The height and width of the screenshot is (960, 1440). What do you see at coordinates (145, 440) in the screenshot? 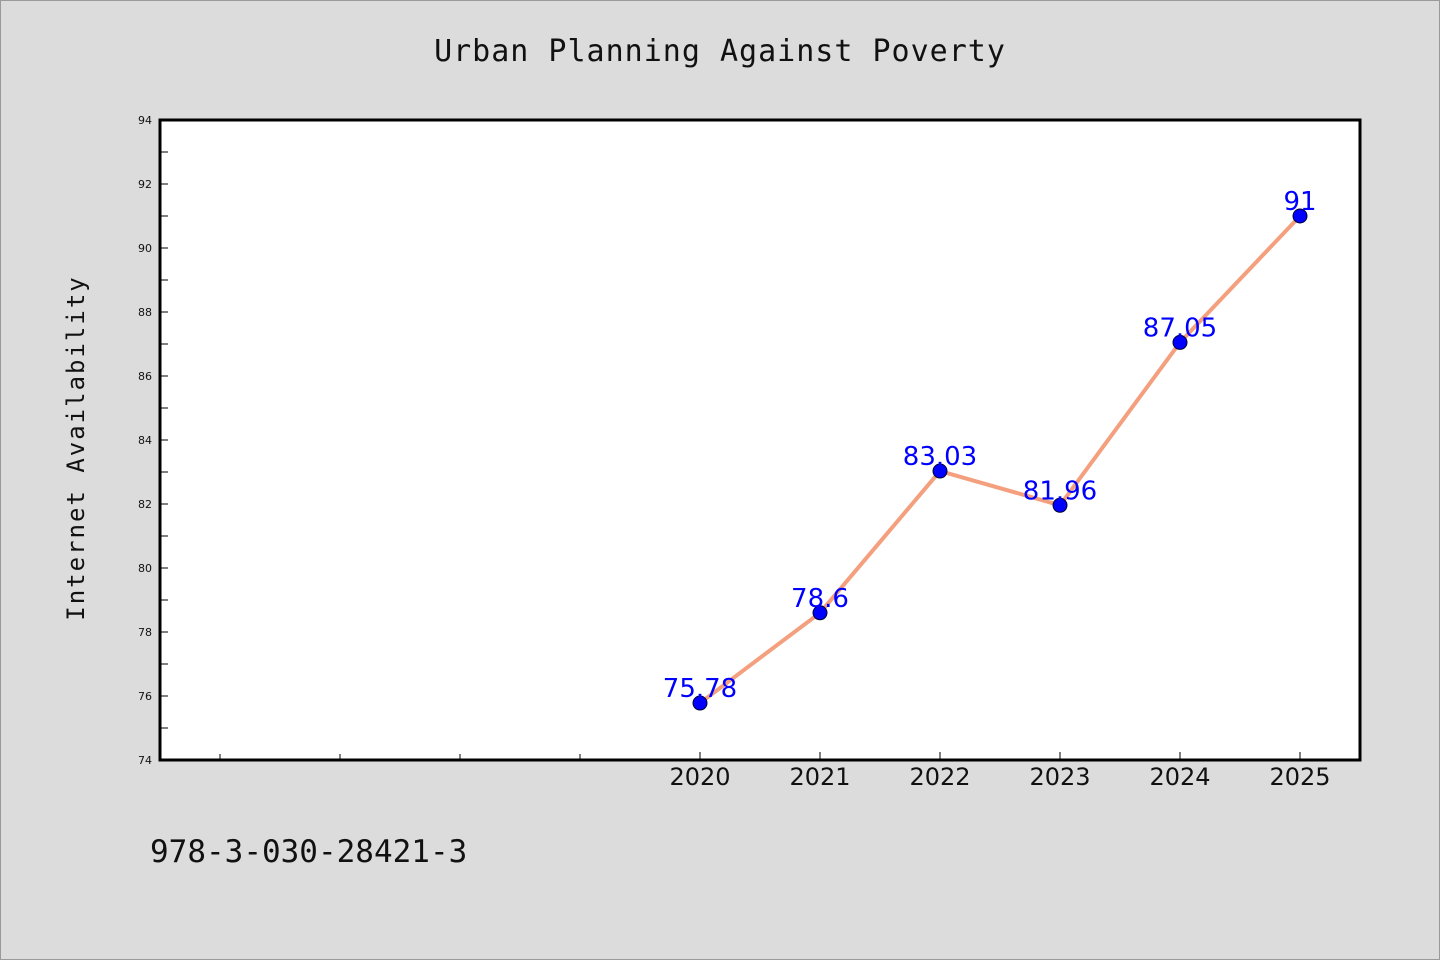
I see `y-tick-label: 84` at bounding box center [145, 440].